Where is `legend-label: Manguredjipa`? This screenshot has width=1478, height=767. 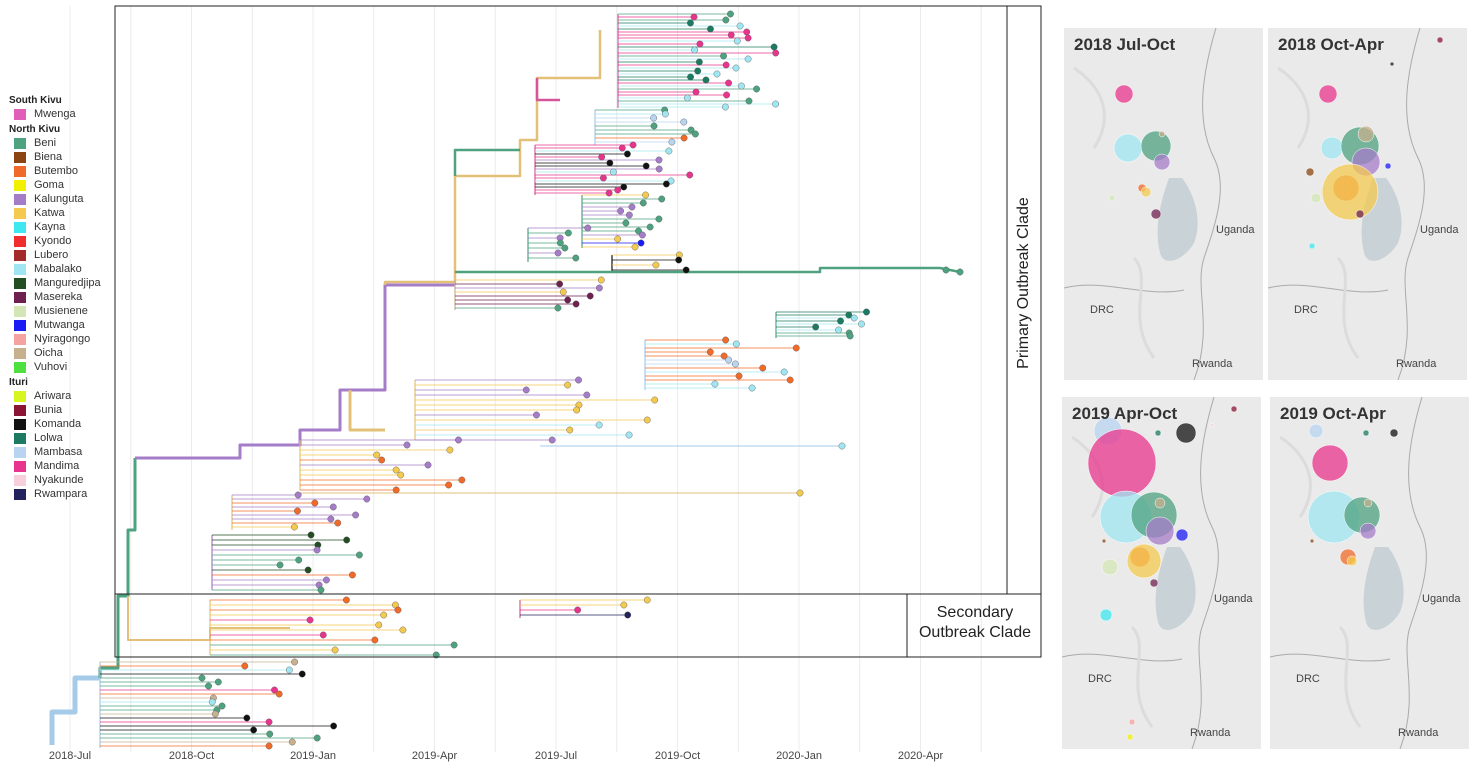 legend-label: Manguredjipa is located at coordinates (67, 283).